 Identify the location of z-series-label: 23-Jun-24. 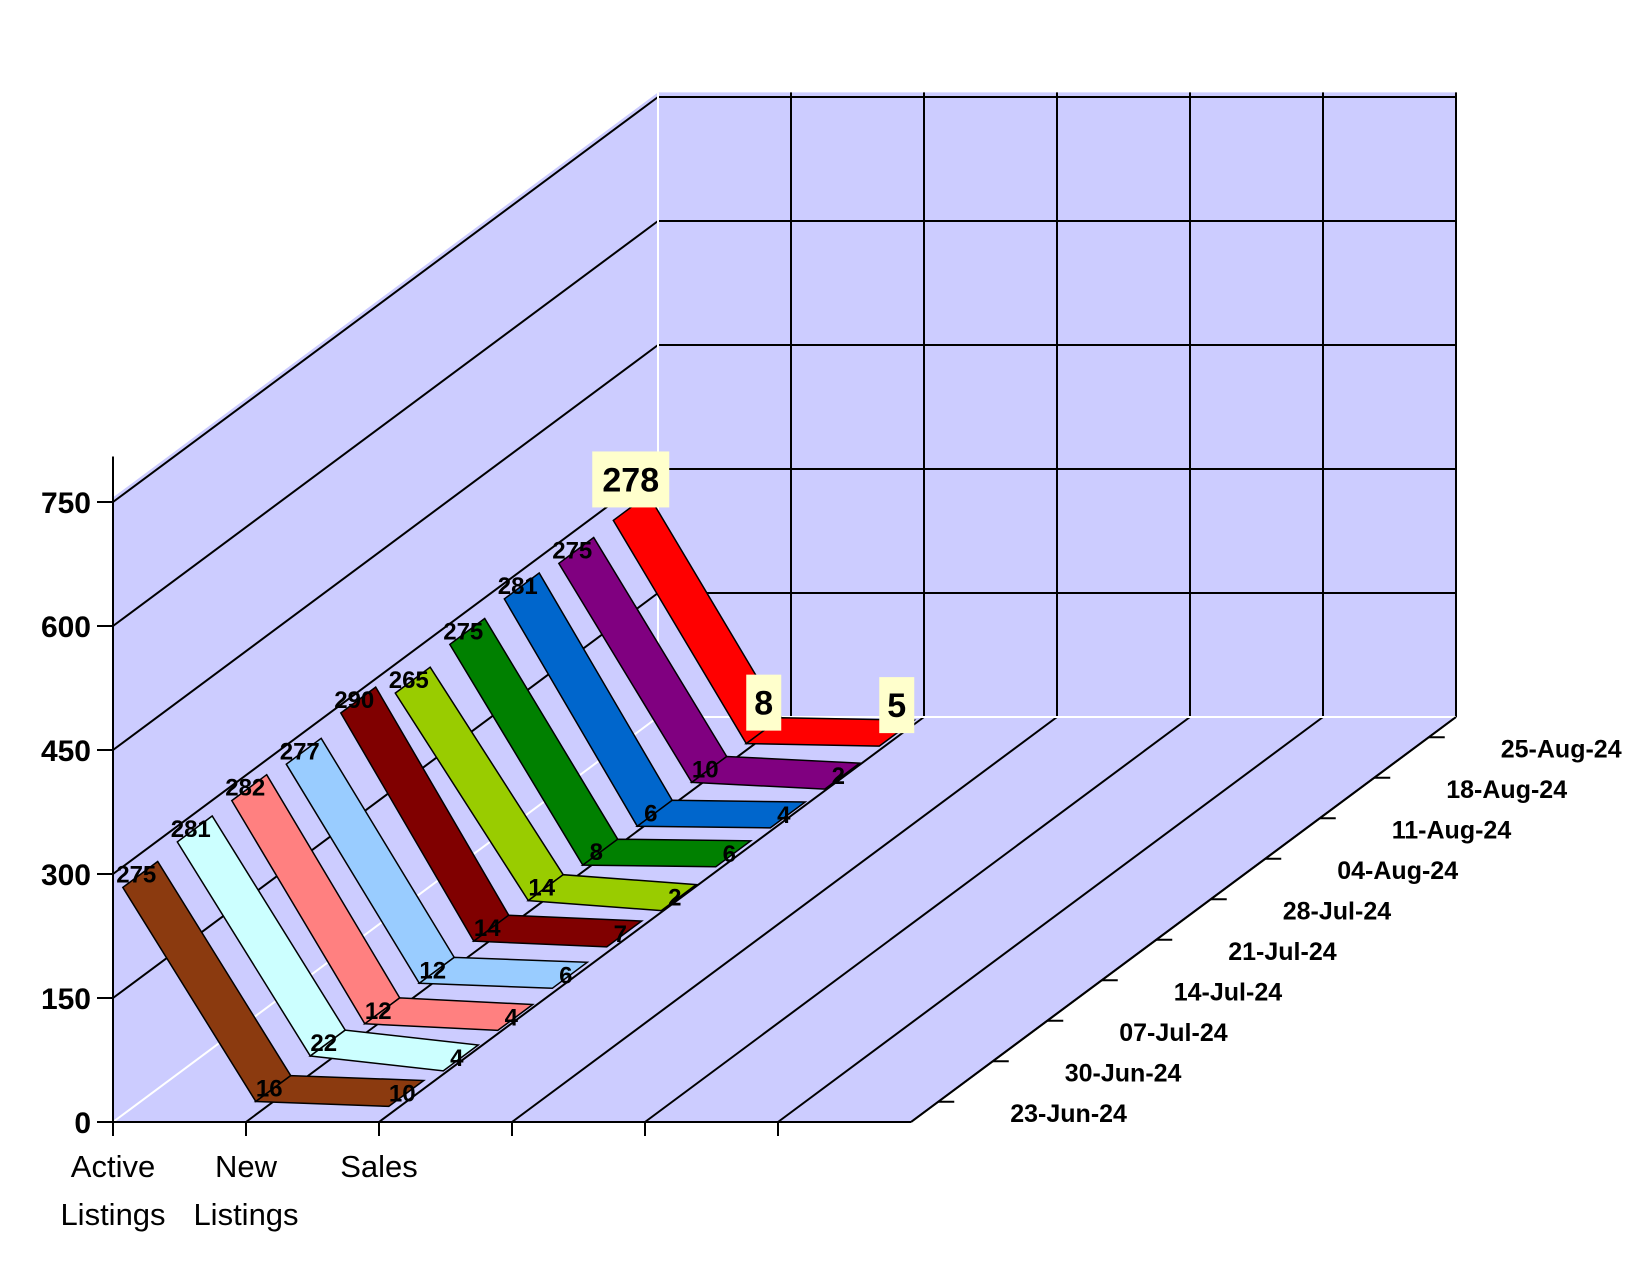
(1068, 1114).